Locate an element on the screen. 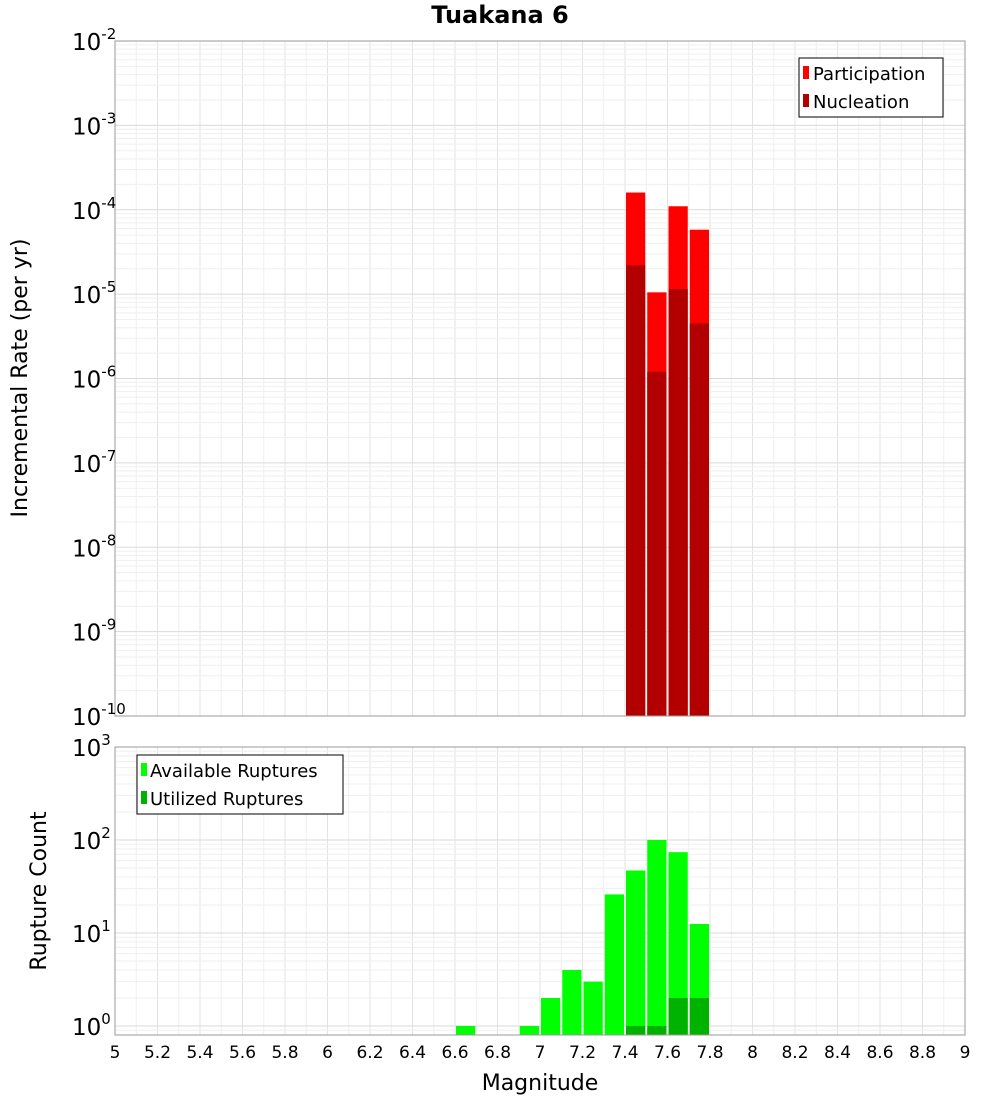  chart-title: Tuakana 6 is located at coordinates (500, 15).